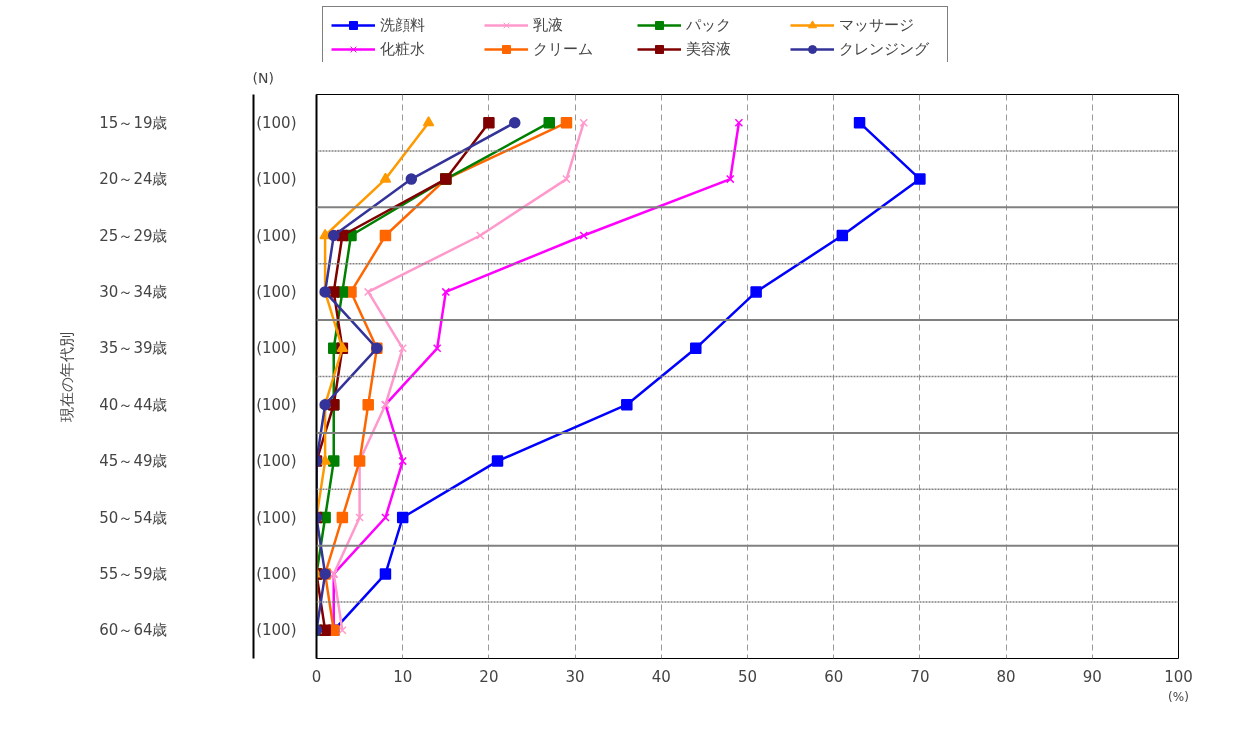  I want to click on x-tick-label: 90, so click(1092, 676).